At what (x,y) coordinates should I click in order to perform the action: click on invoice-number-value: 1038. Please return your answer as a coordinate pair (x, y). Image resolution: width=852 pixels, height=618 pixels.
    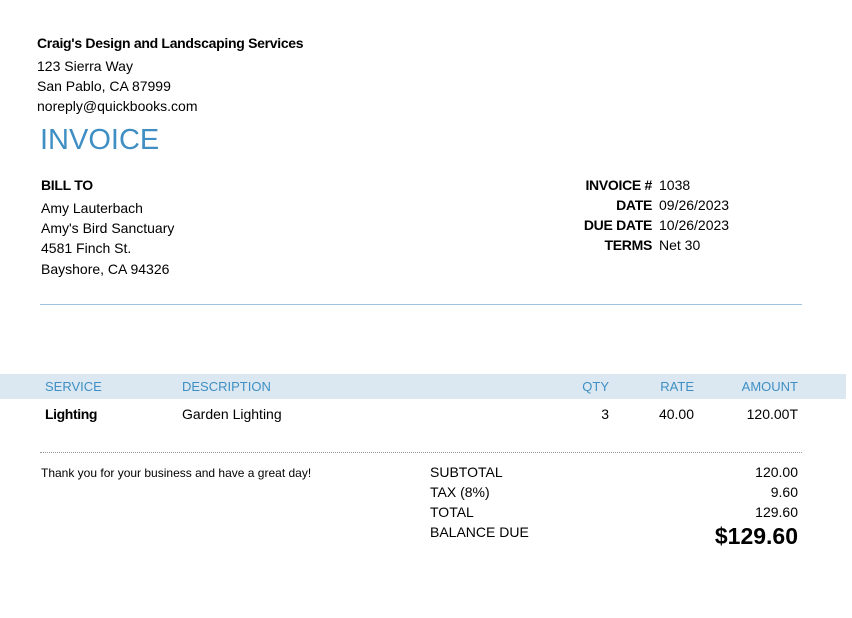
    Looking at the image, I should click on (675, 185).